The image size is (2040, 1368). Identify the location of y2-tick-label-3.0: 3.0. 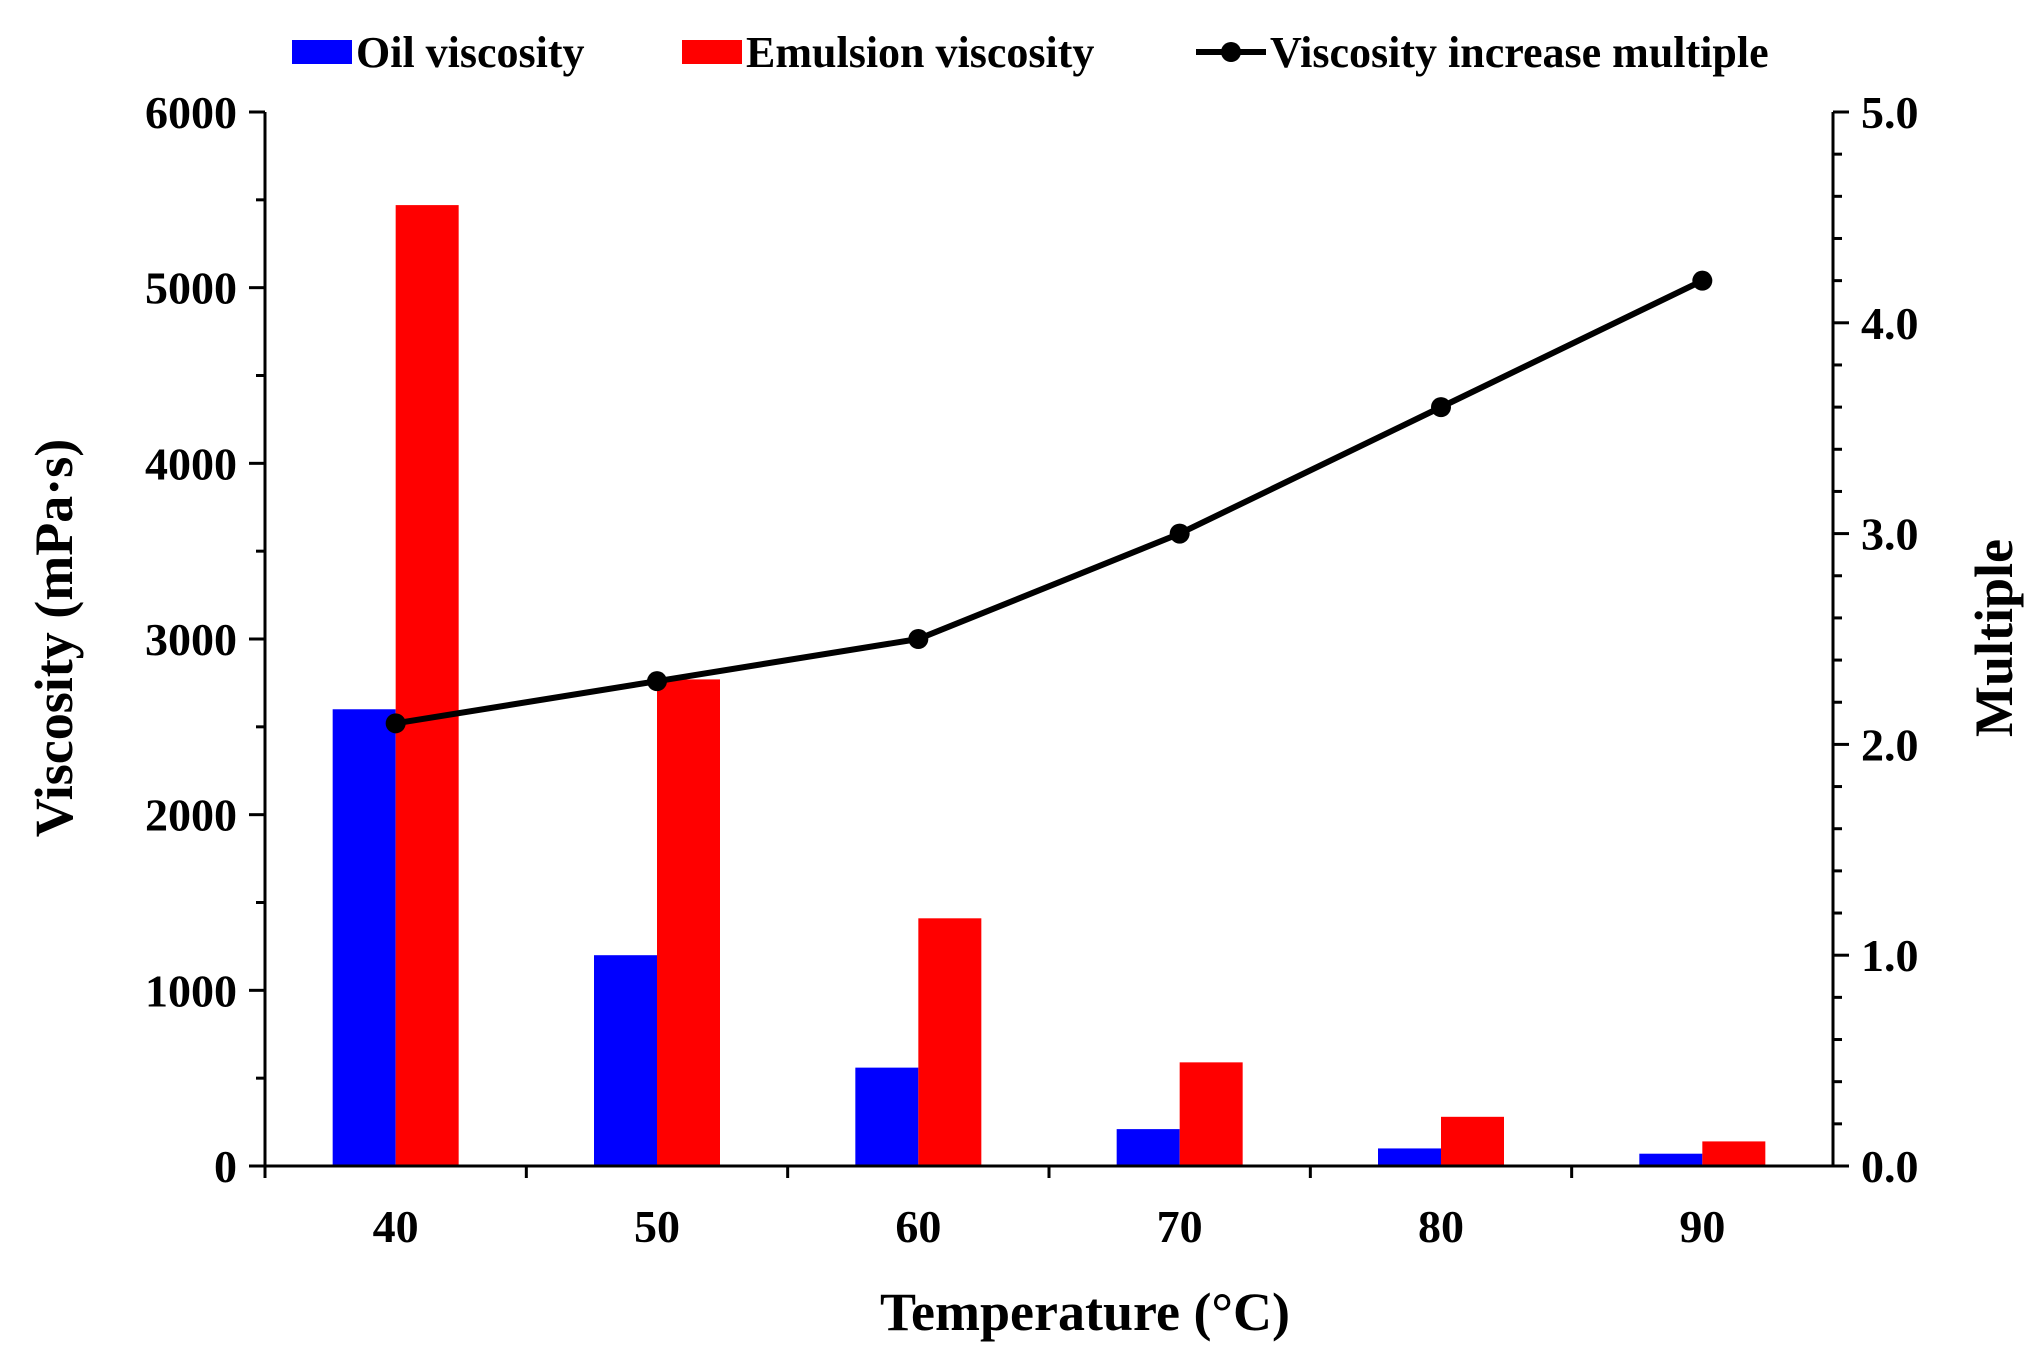
(1890, 534).